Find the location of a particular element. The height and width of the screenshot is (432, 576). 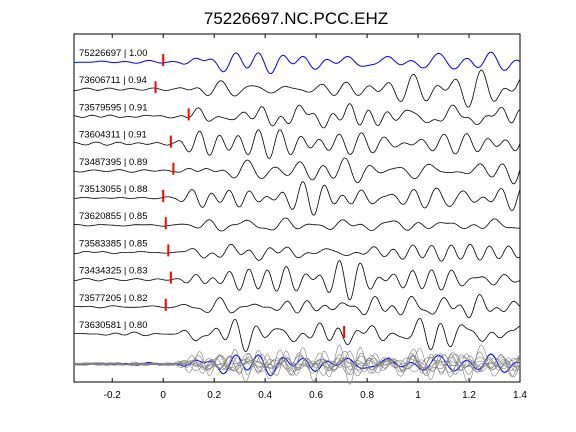

trace-label: 73620855 | 0.85 is located at coordinates (113, 216).